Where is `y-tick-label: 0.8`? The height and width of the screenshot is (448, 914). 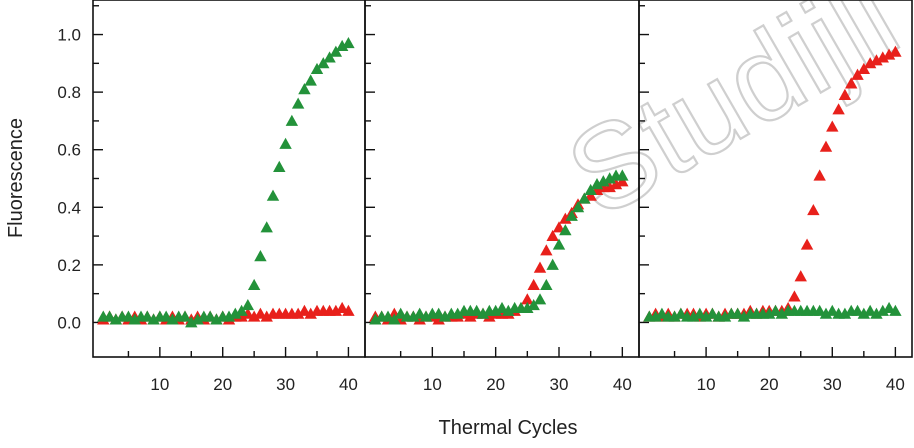 y-tick-label: 0.8 is located at coordinates (69, 92).